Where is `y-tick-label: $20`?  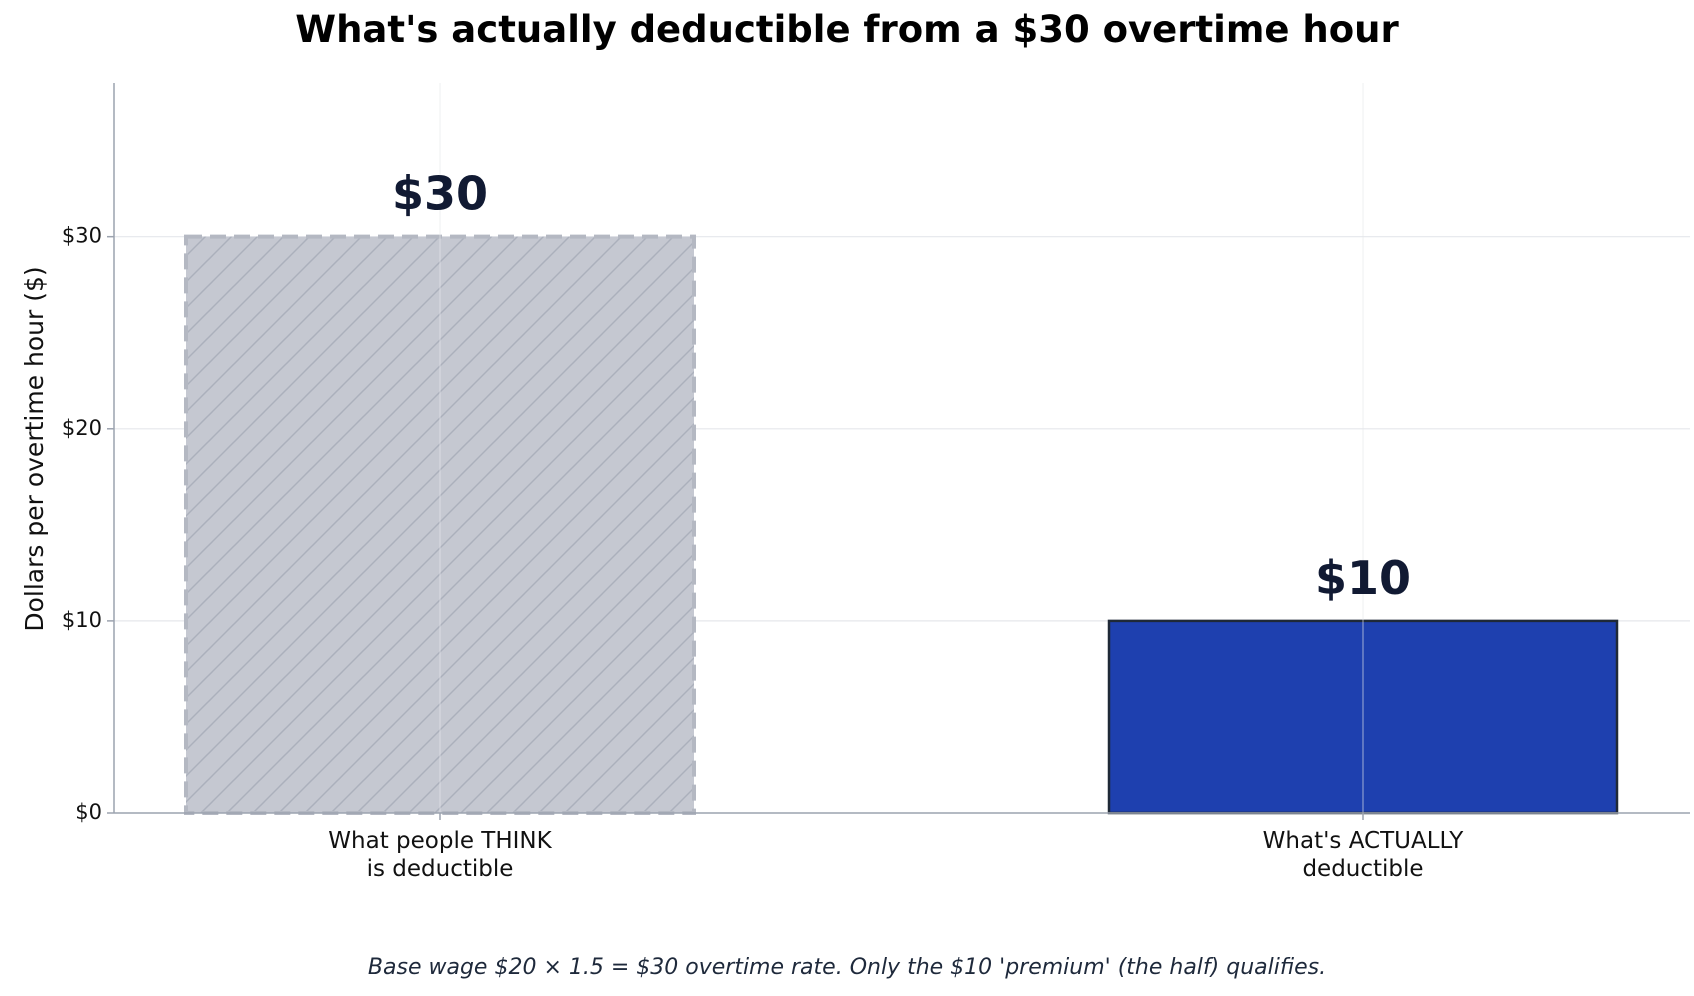
y-tick-label: $20 is located at coordinates (82, 428).